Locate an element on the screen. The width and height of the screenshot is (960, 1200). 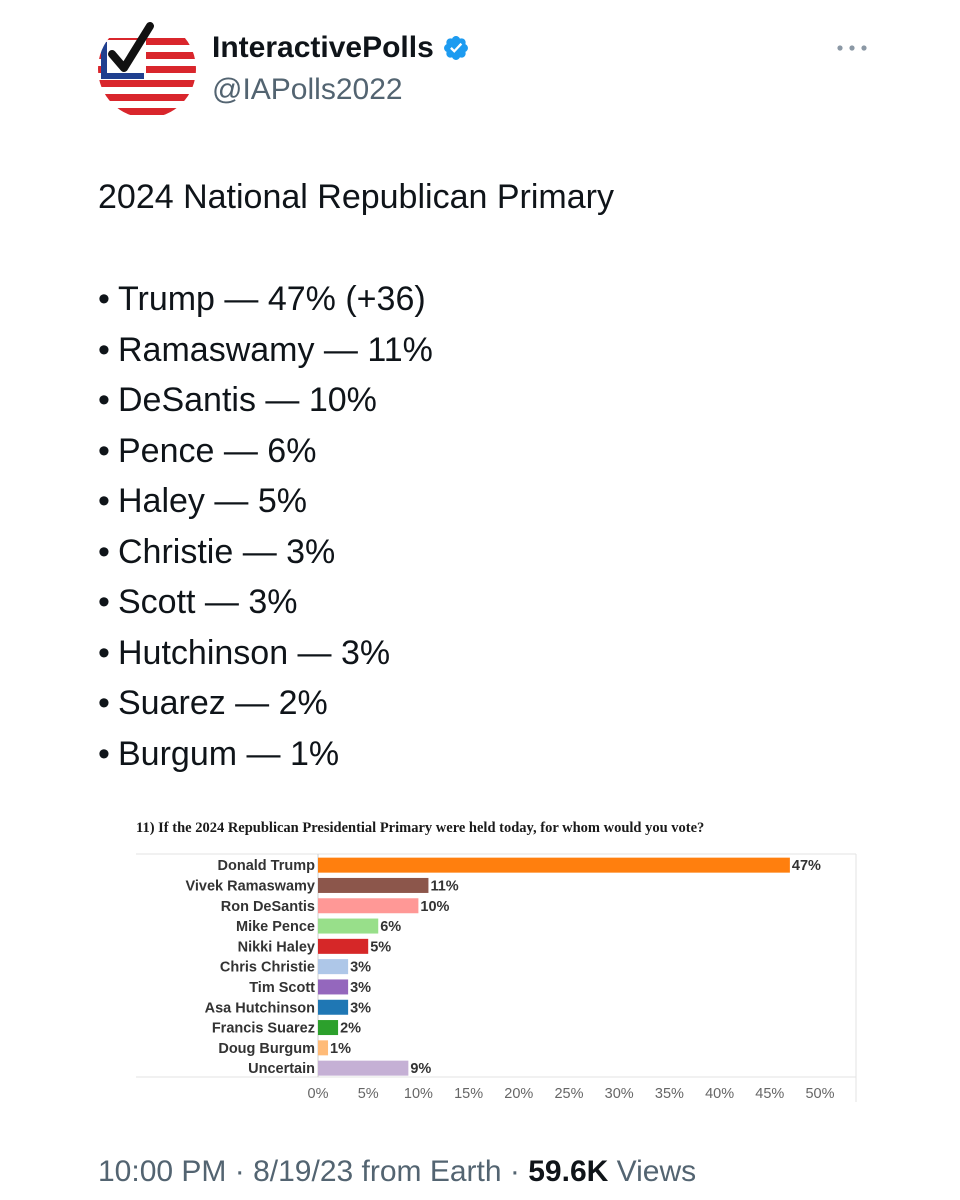
result-text: Scott — 3% is located at coordinates (208, 602).